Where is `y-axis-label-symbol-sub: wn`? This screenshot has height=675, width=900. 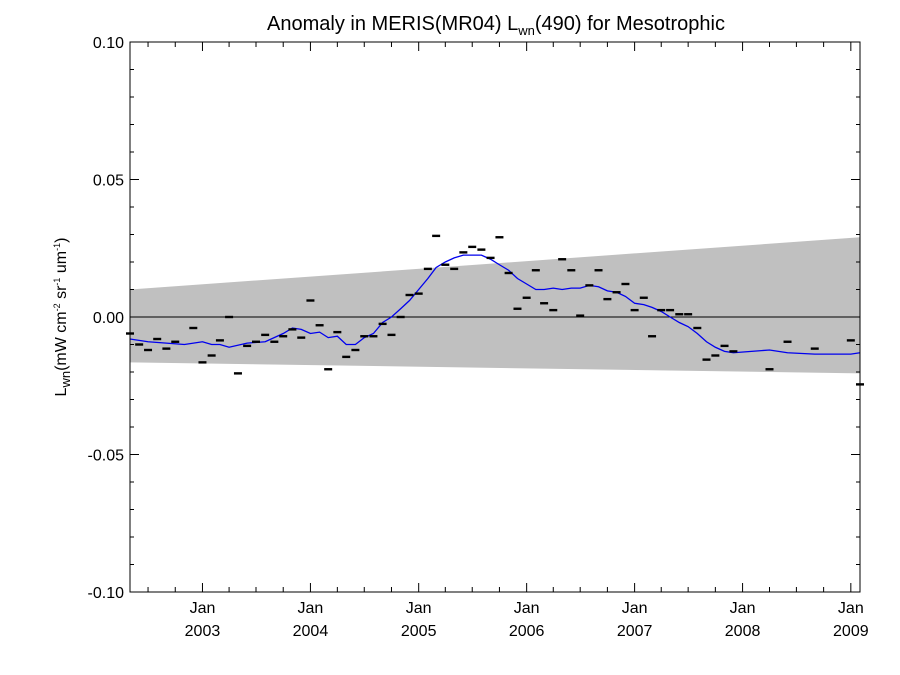
y-axis-label-symbol-sub: wn is located at coordinates (65, 380).